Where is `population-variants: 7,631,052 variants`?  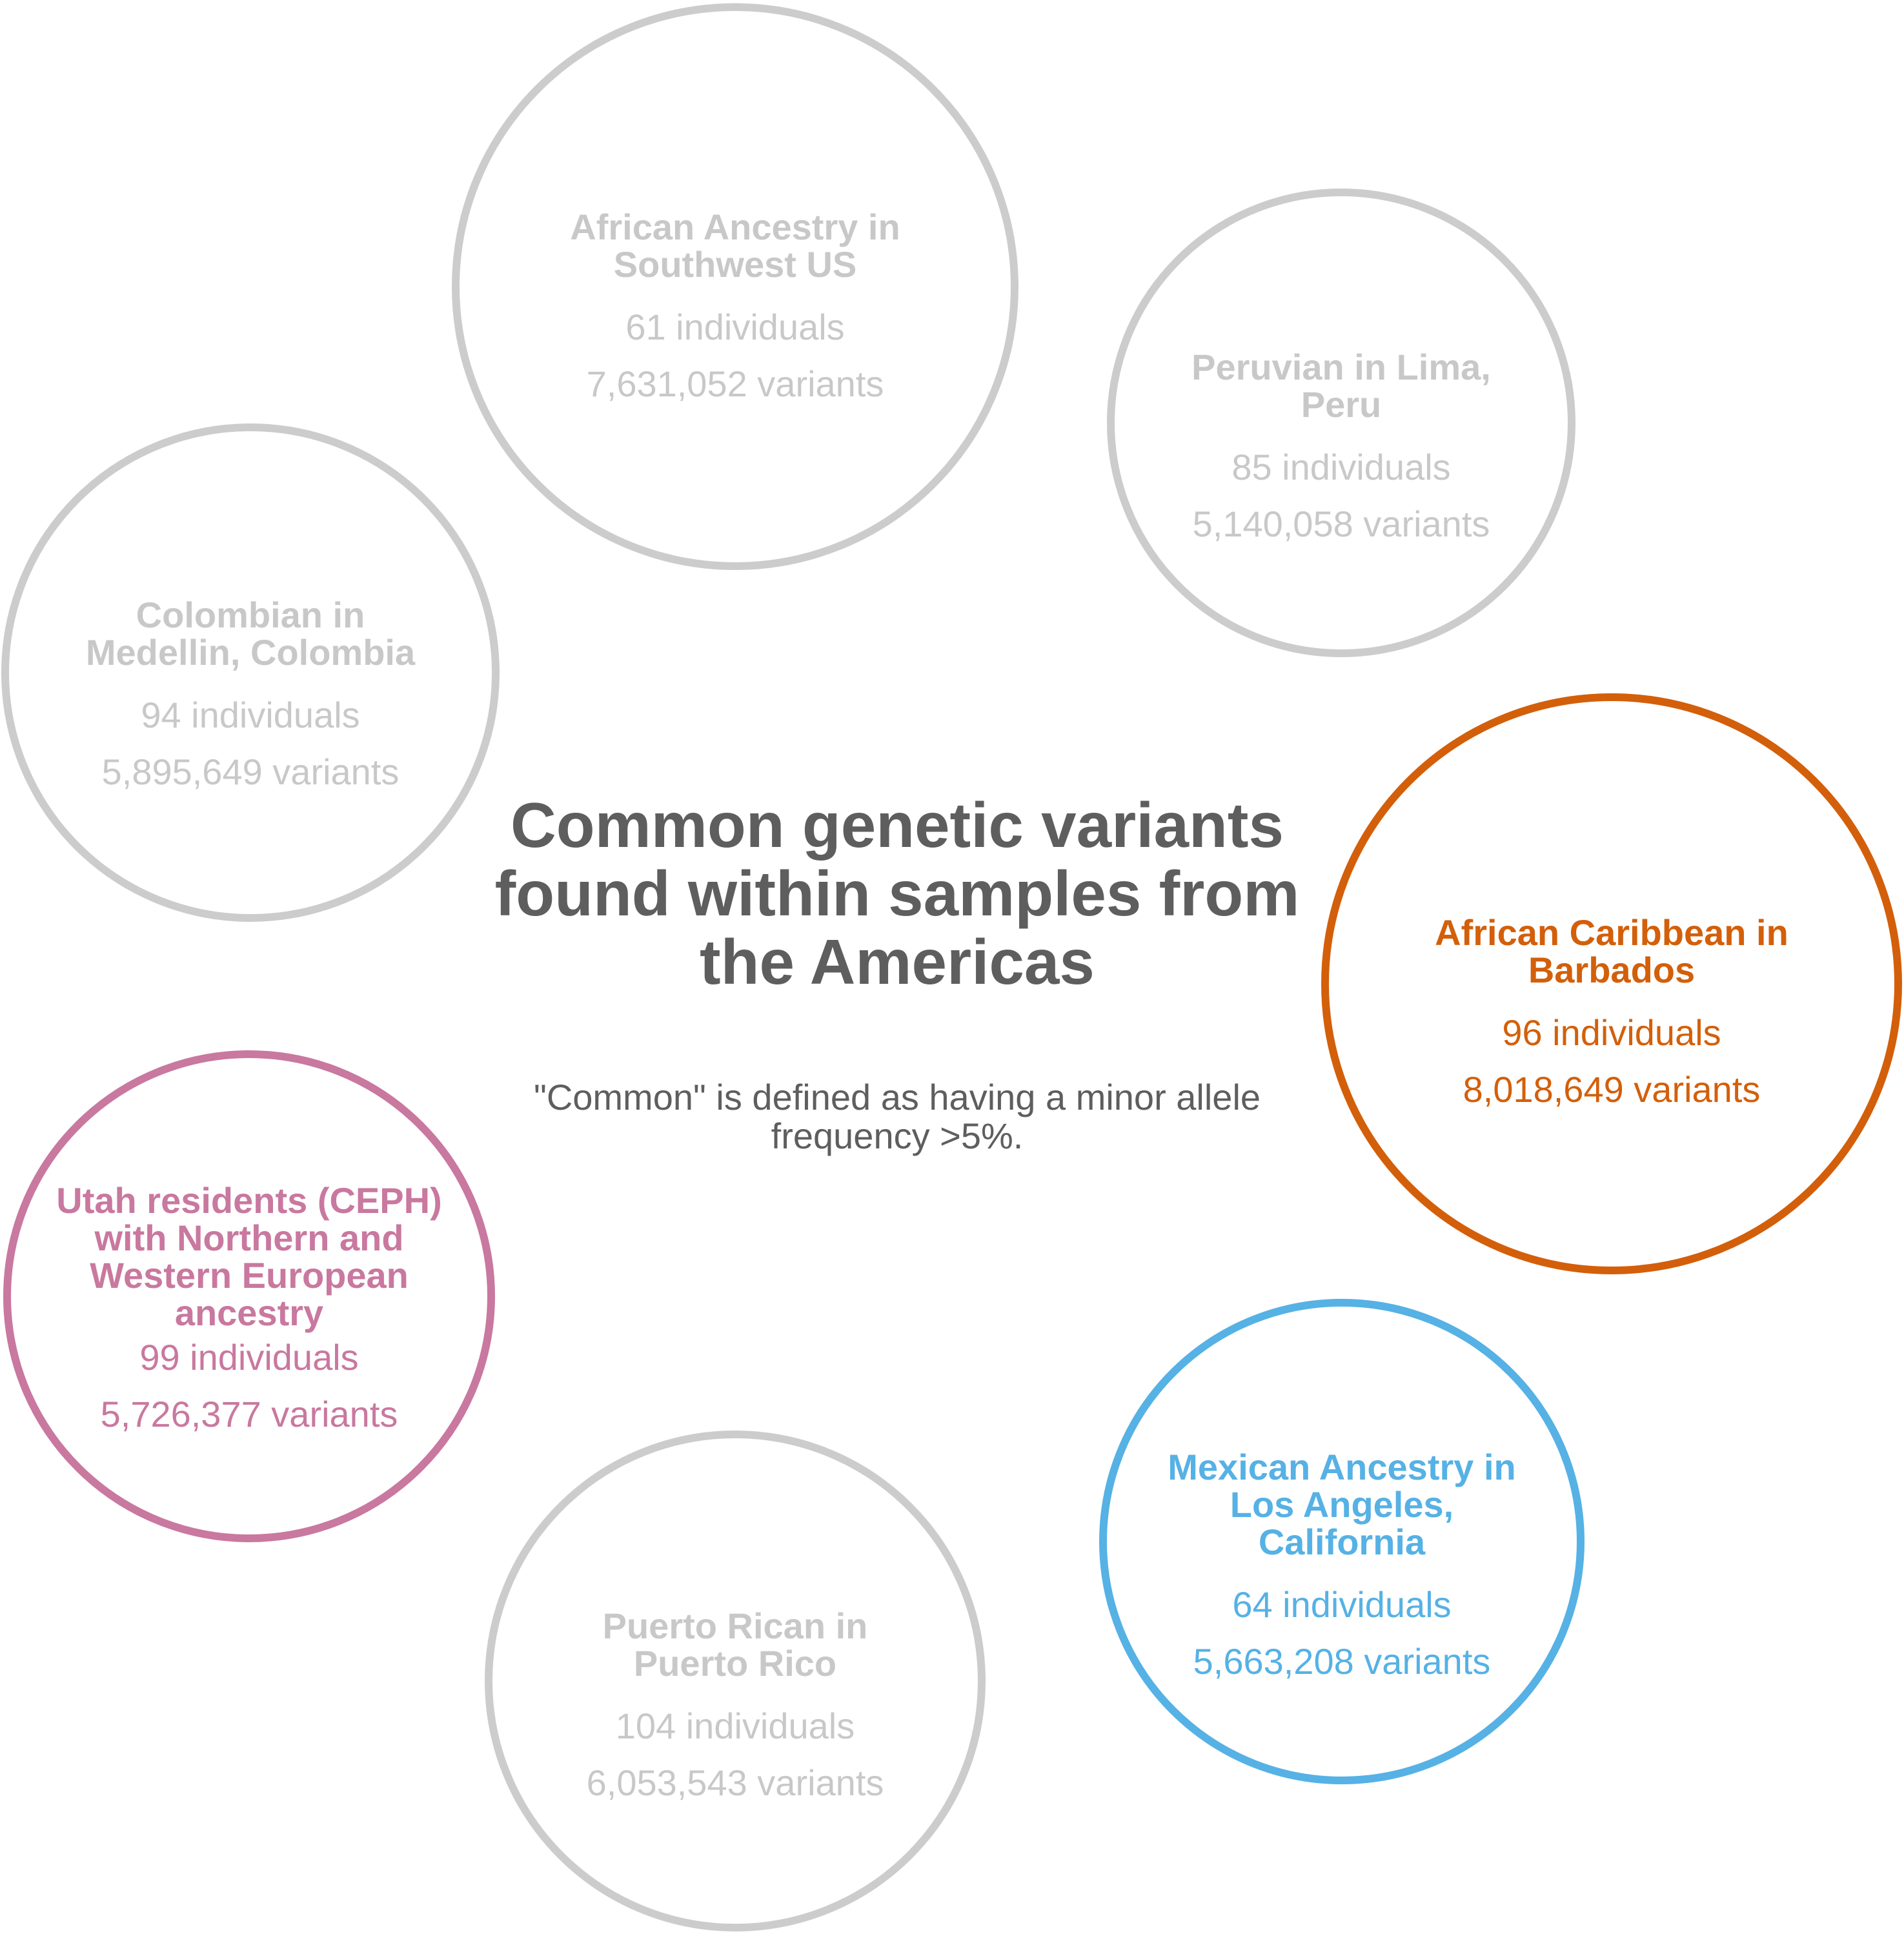
population-variants: 7,631,052 variants is located at coordinates (735, 383).